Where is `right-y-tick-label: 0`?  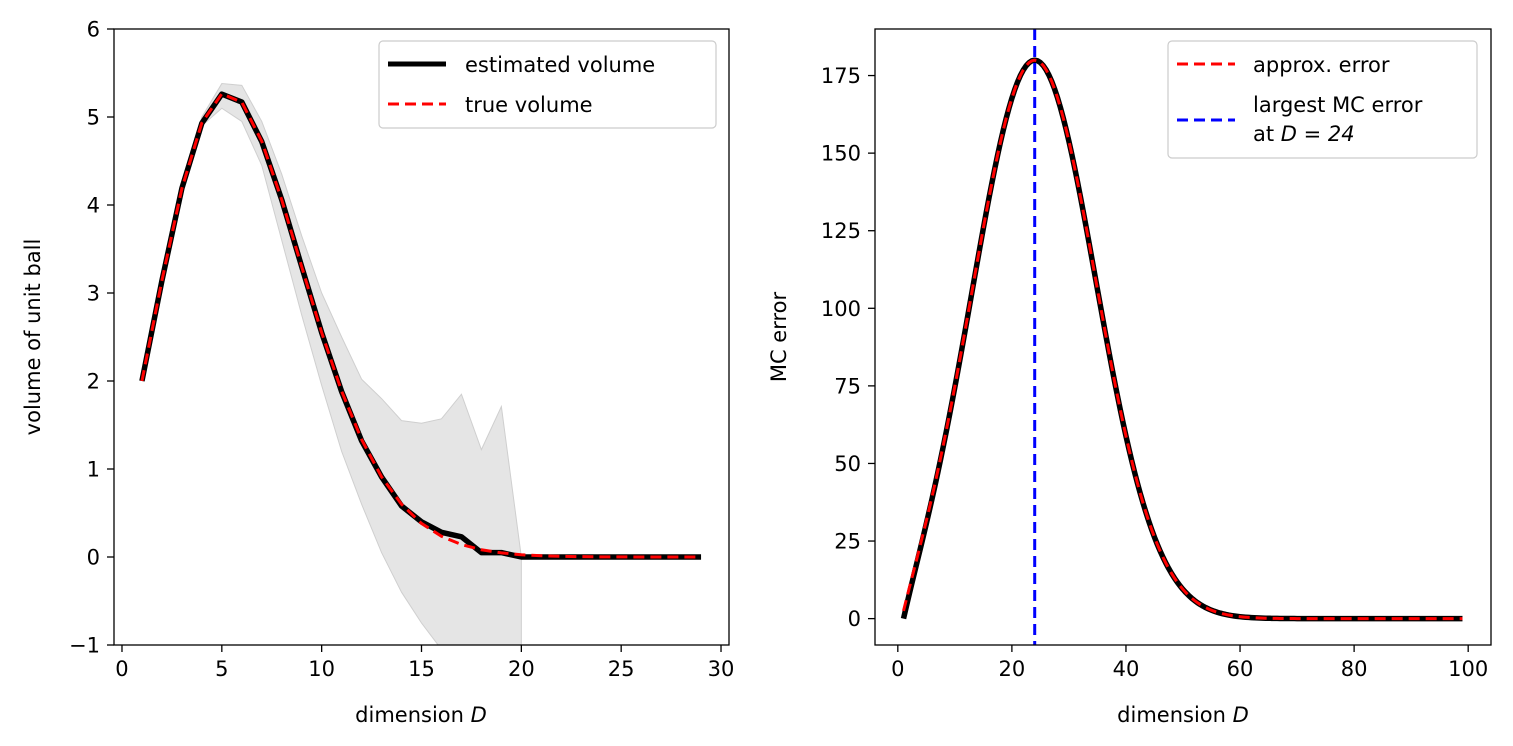
right-y-tick-label: 0 is located at coordinates (854, 619).